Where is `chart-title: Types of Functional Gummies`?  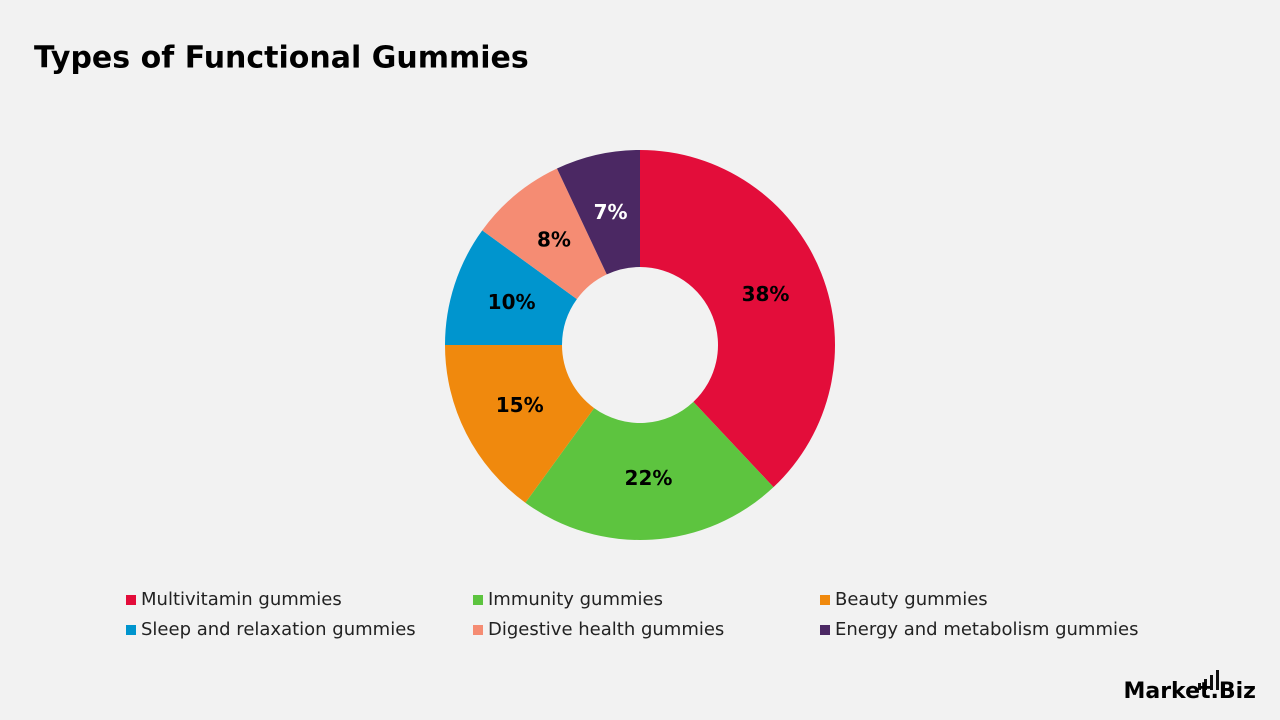 chart-title: Types of Functional Gummies is located at coordinates (281, 58).